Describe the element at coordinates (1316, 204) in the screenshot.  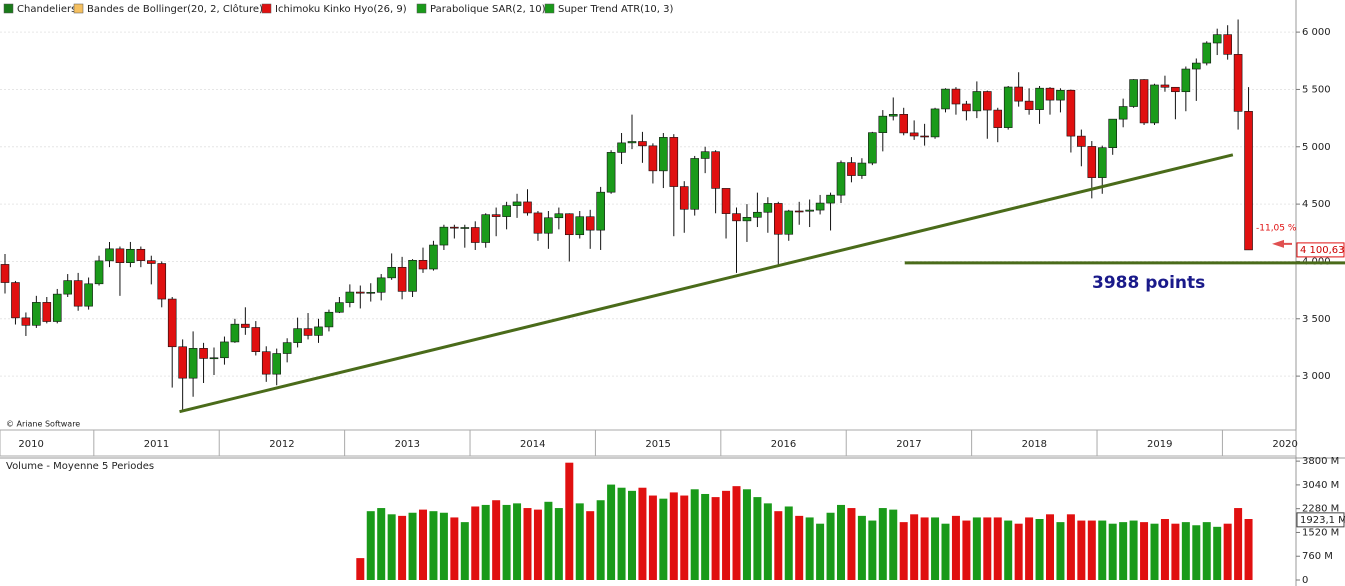
I see `y-tick-label: 4 500` at that location.